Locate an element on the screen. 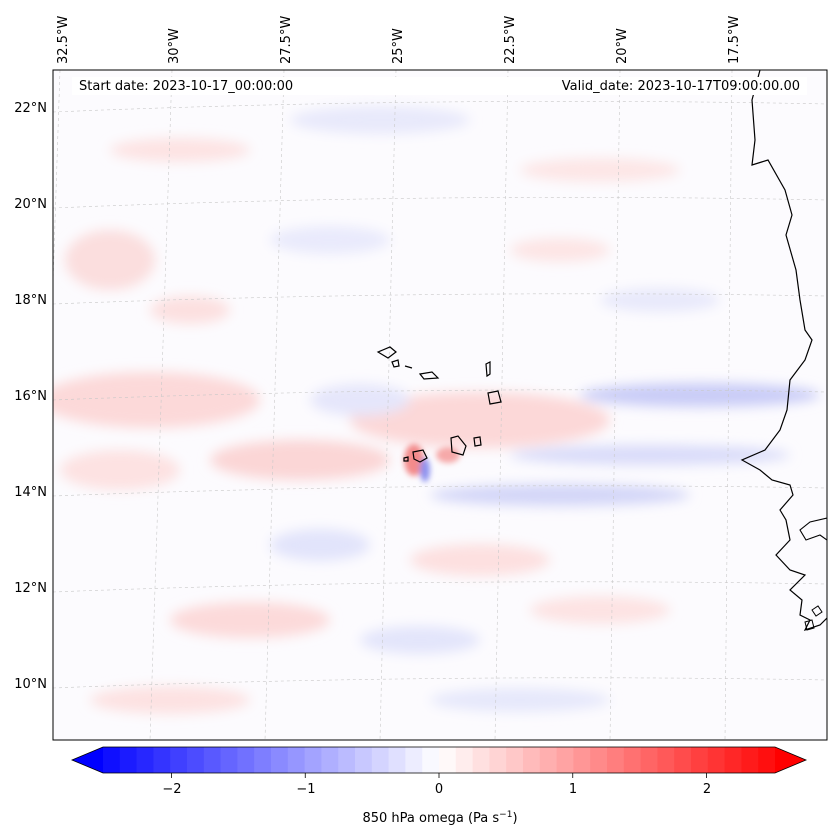 The image size is (837, 839). cape-verde-islands is located at coordinates (439, 404).